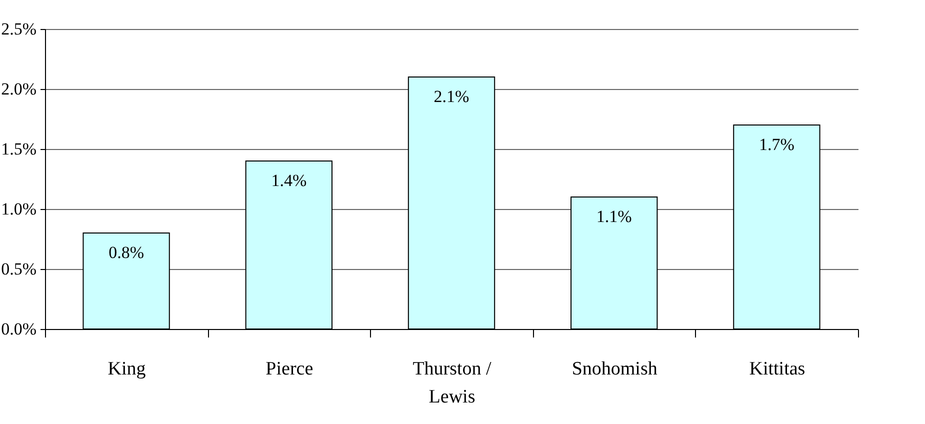  What do you see at coordinates (614, 216) in the screenshot?
I see `data-label: 1.1%` at bounding box center [614, 216].